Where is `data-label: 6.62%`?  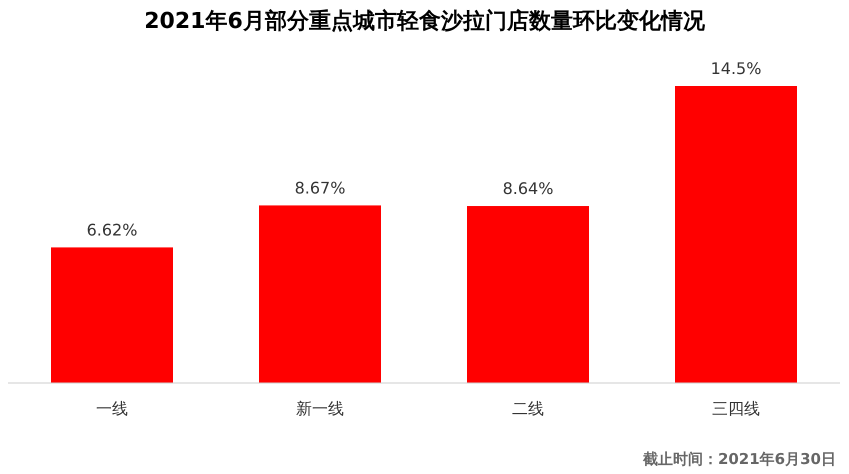 data-label: 6.62% is located at coordinates (112, 230).